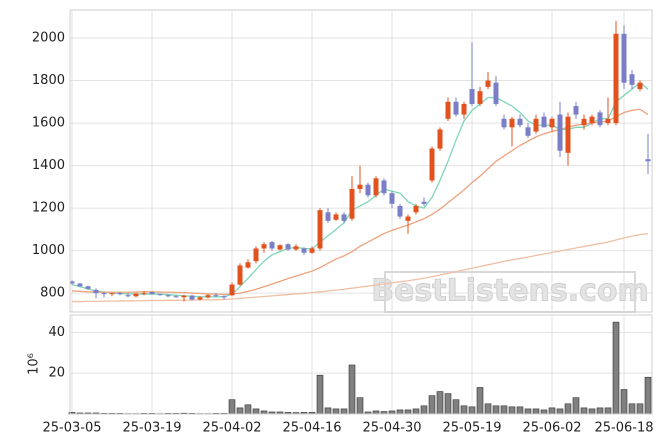  I want to click on watermark: BestListens.com, so click(510, 291).